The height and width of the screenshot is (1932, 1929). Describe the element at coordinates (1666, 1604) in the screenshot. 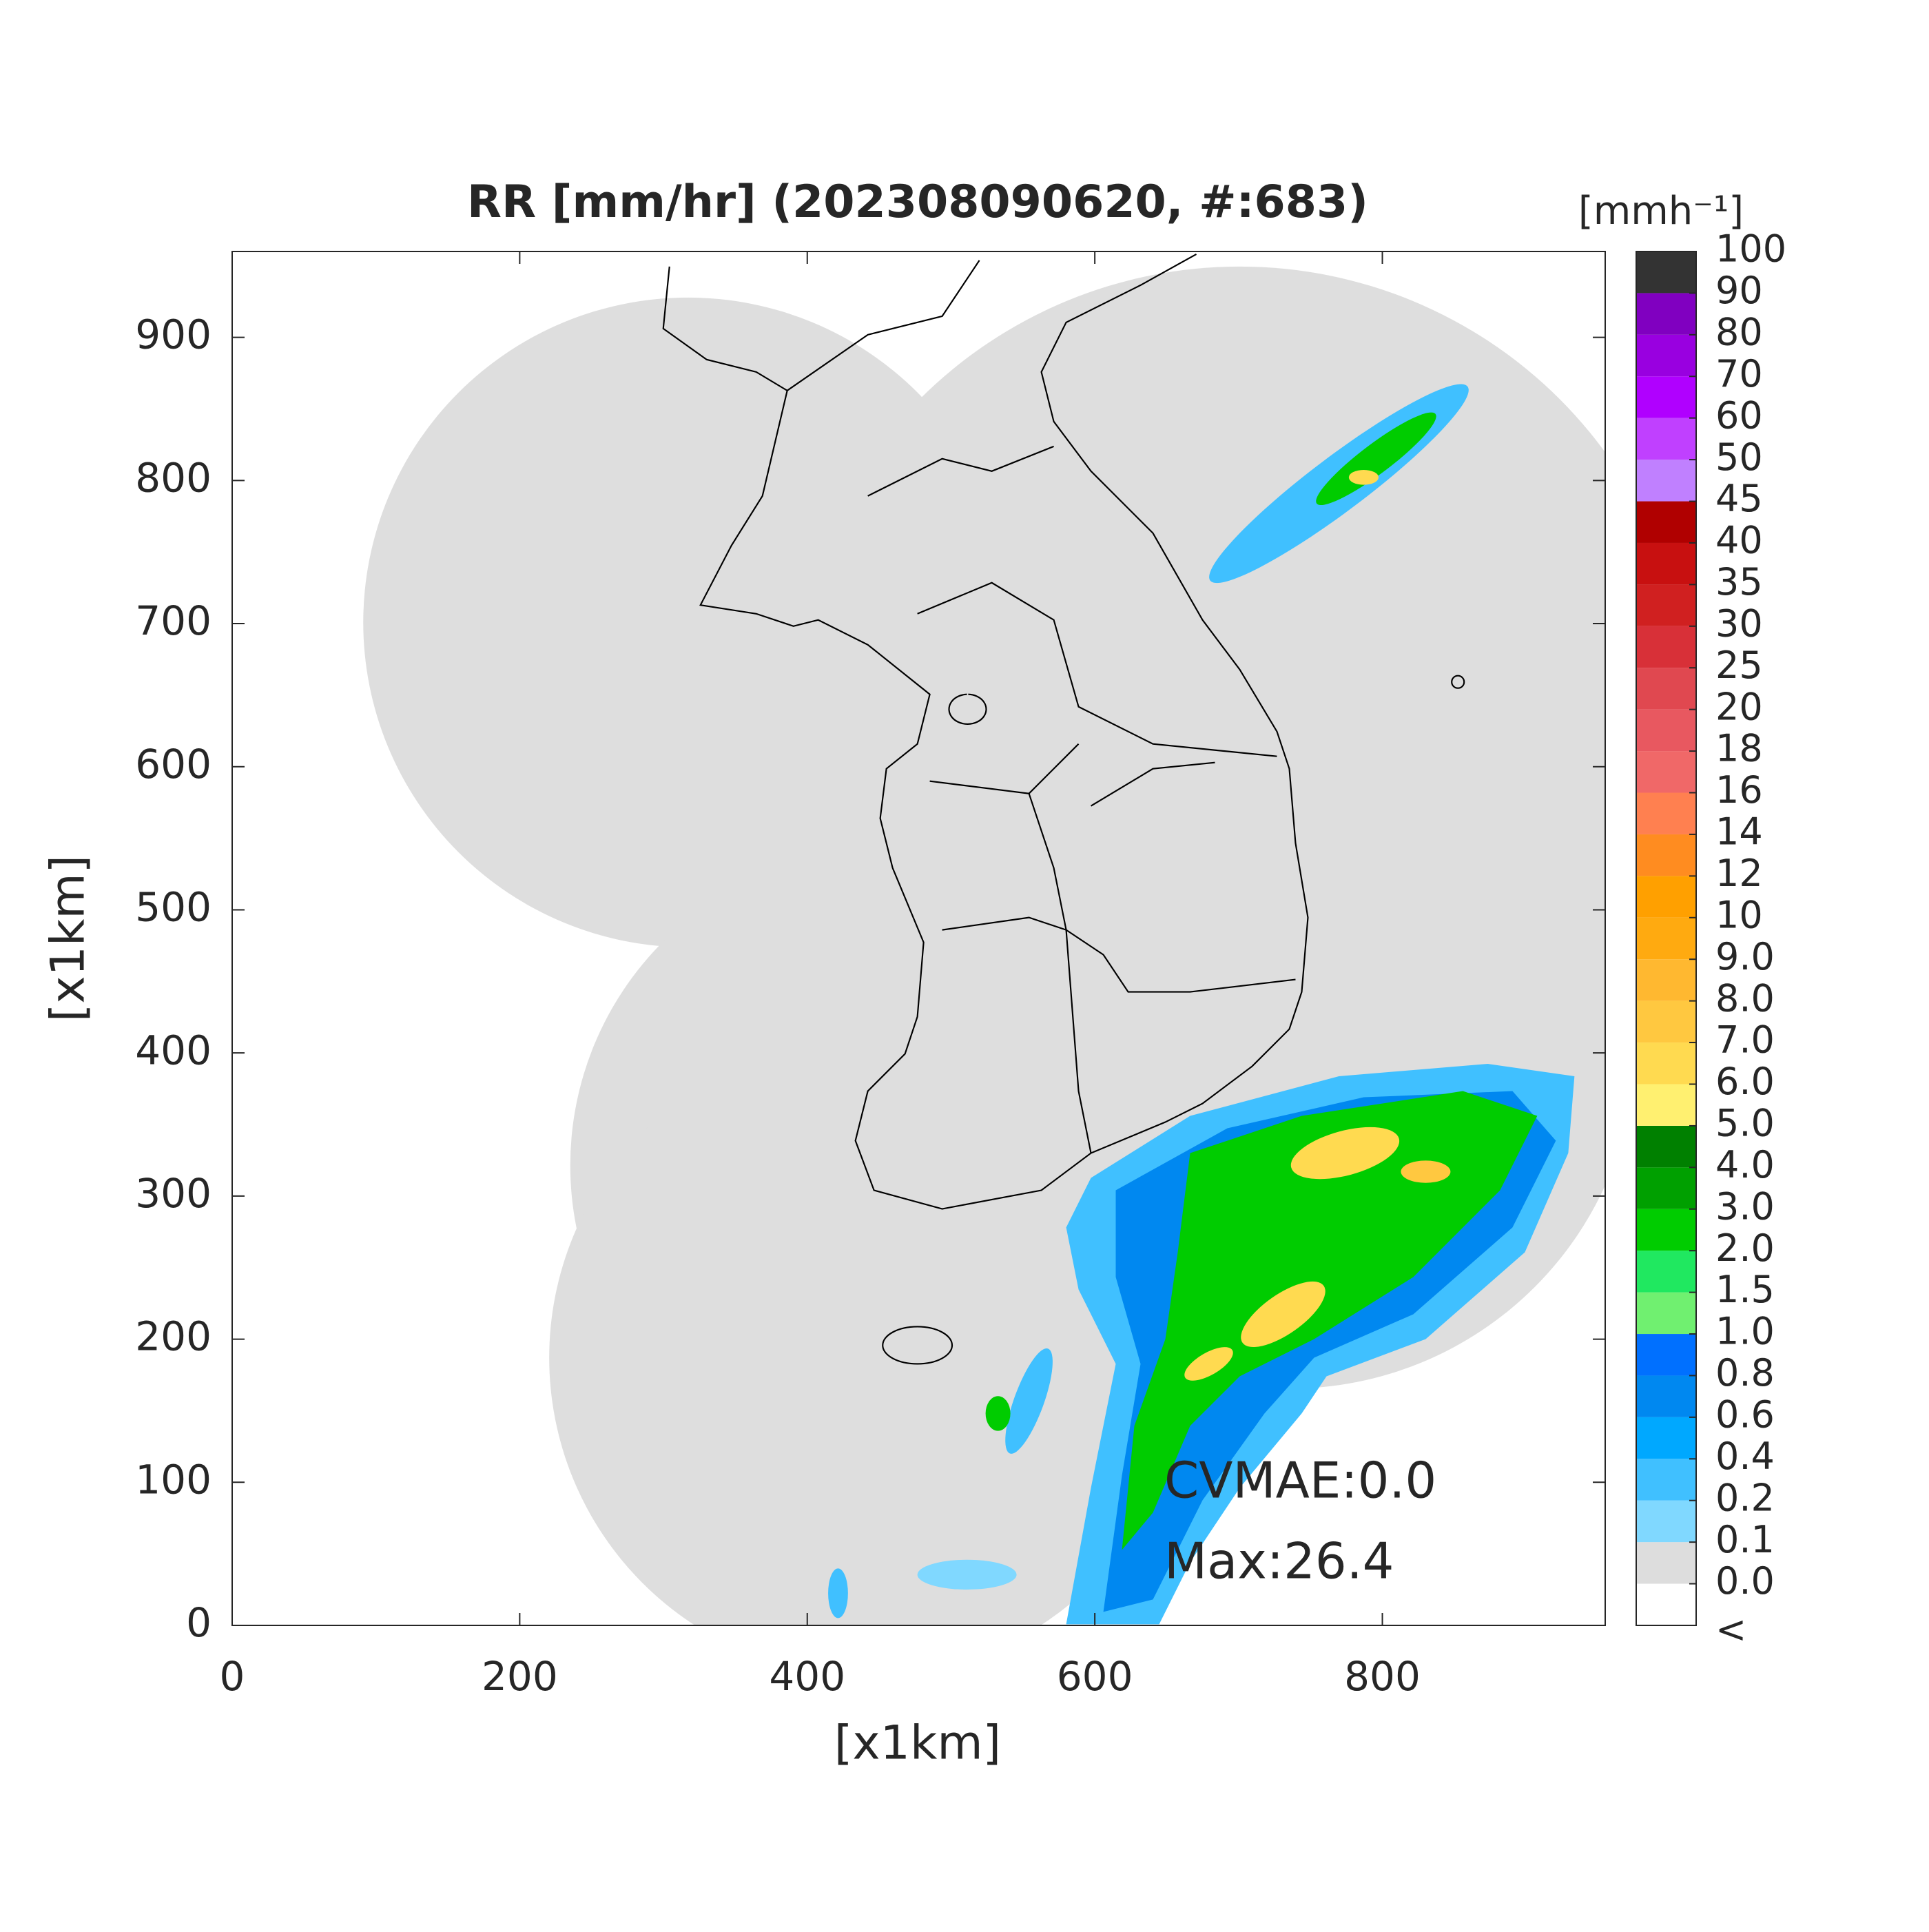

I see `colorbar-under` at that location.